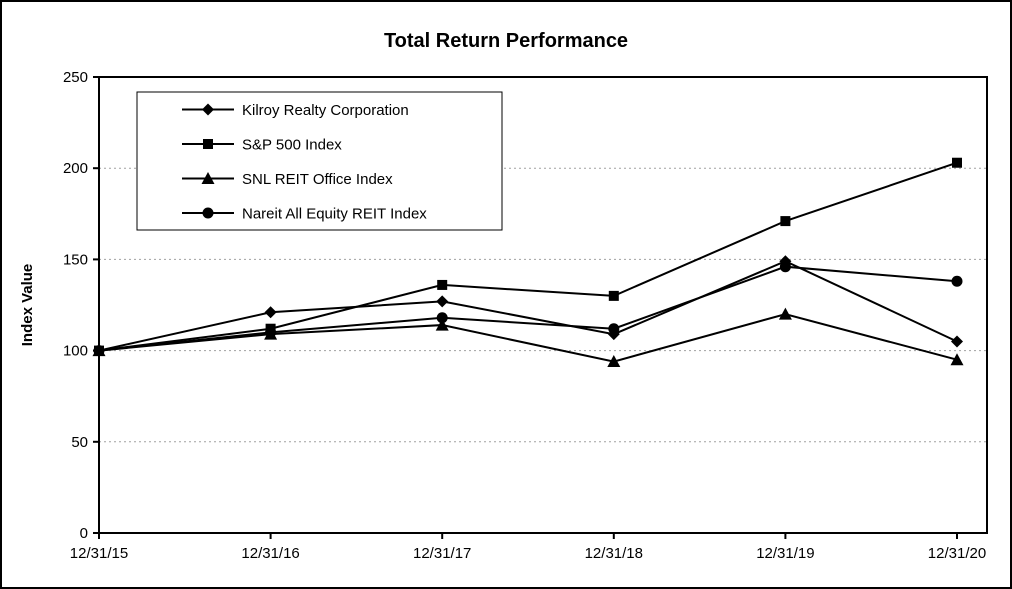 The height and width of the screenshot is (589, 1012). Describe the element at coordinates (325, 110) in the screenshot. I see `legend-label: Kilroy Realty Corporation` at that location.